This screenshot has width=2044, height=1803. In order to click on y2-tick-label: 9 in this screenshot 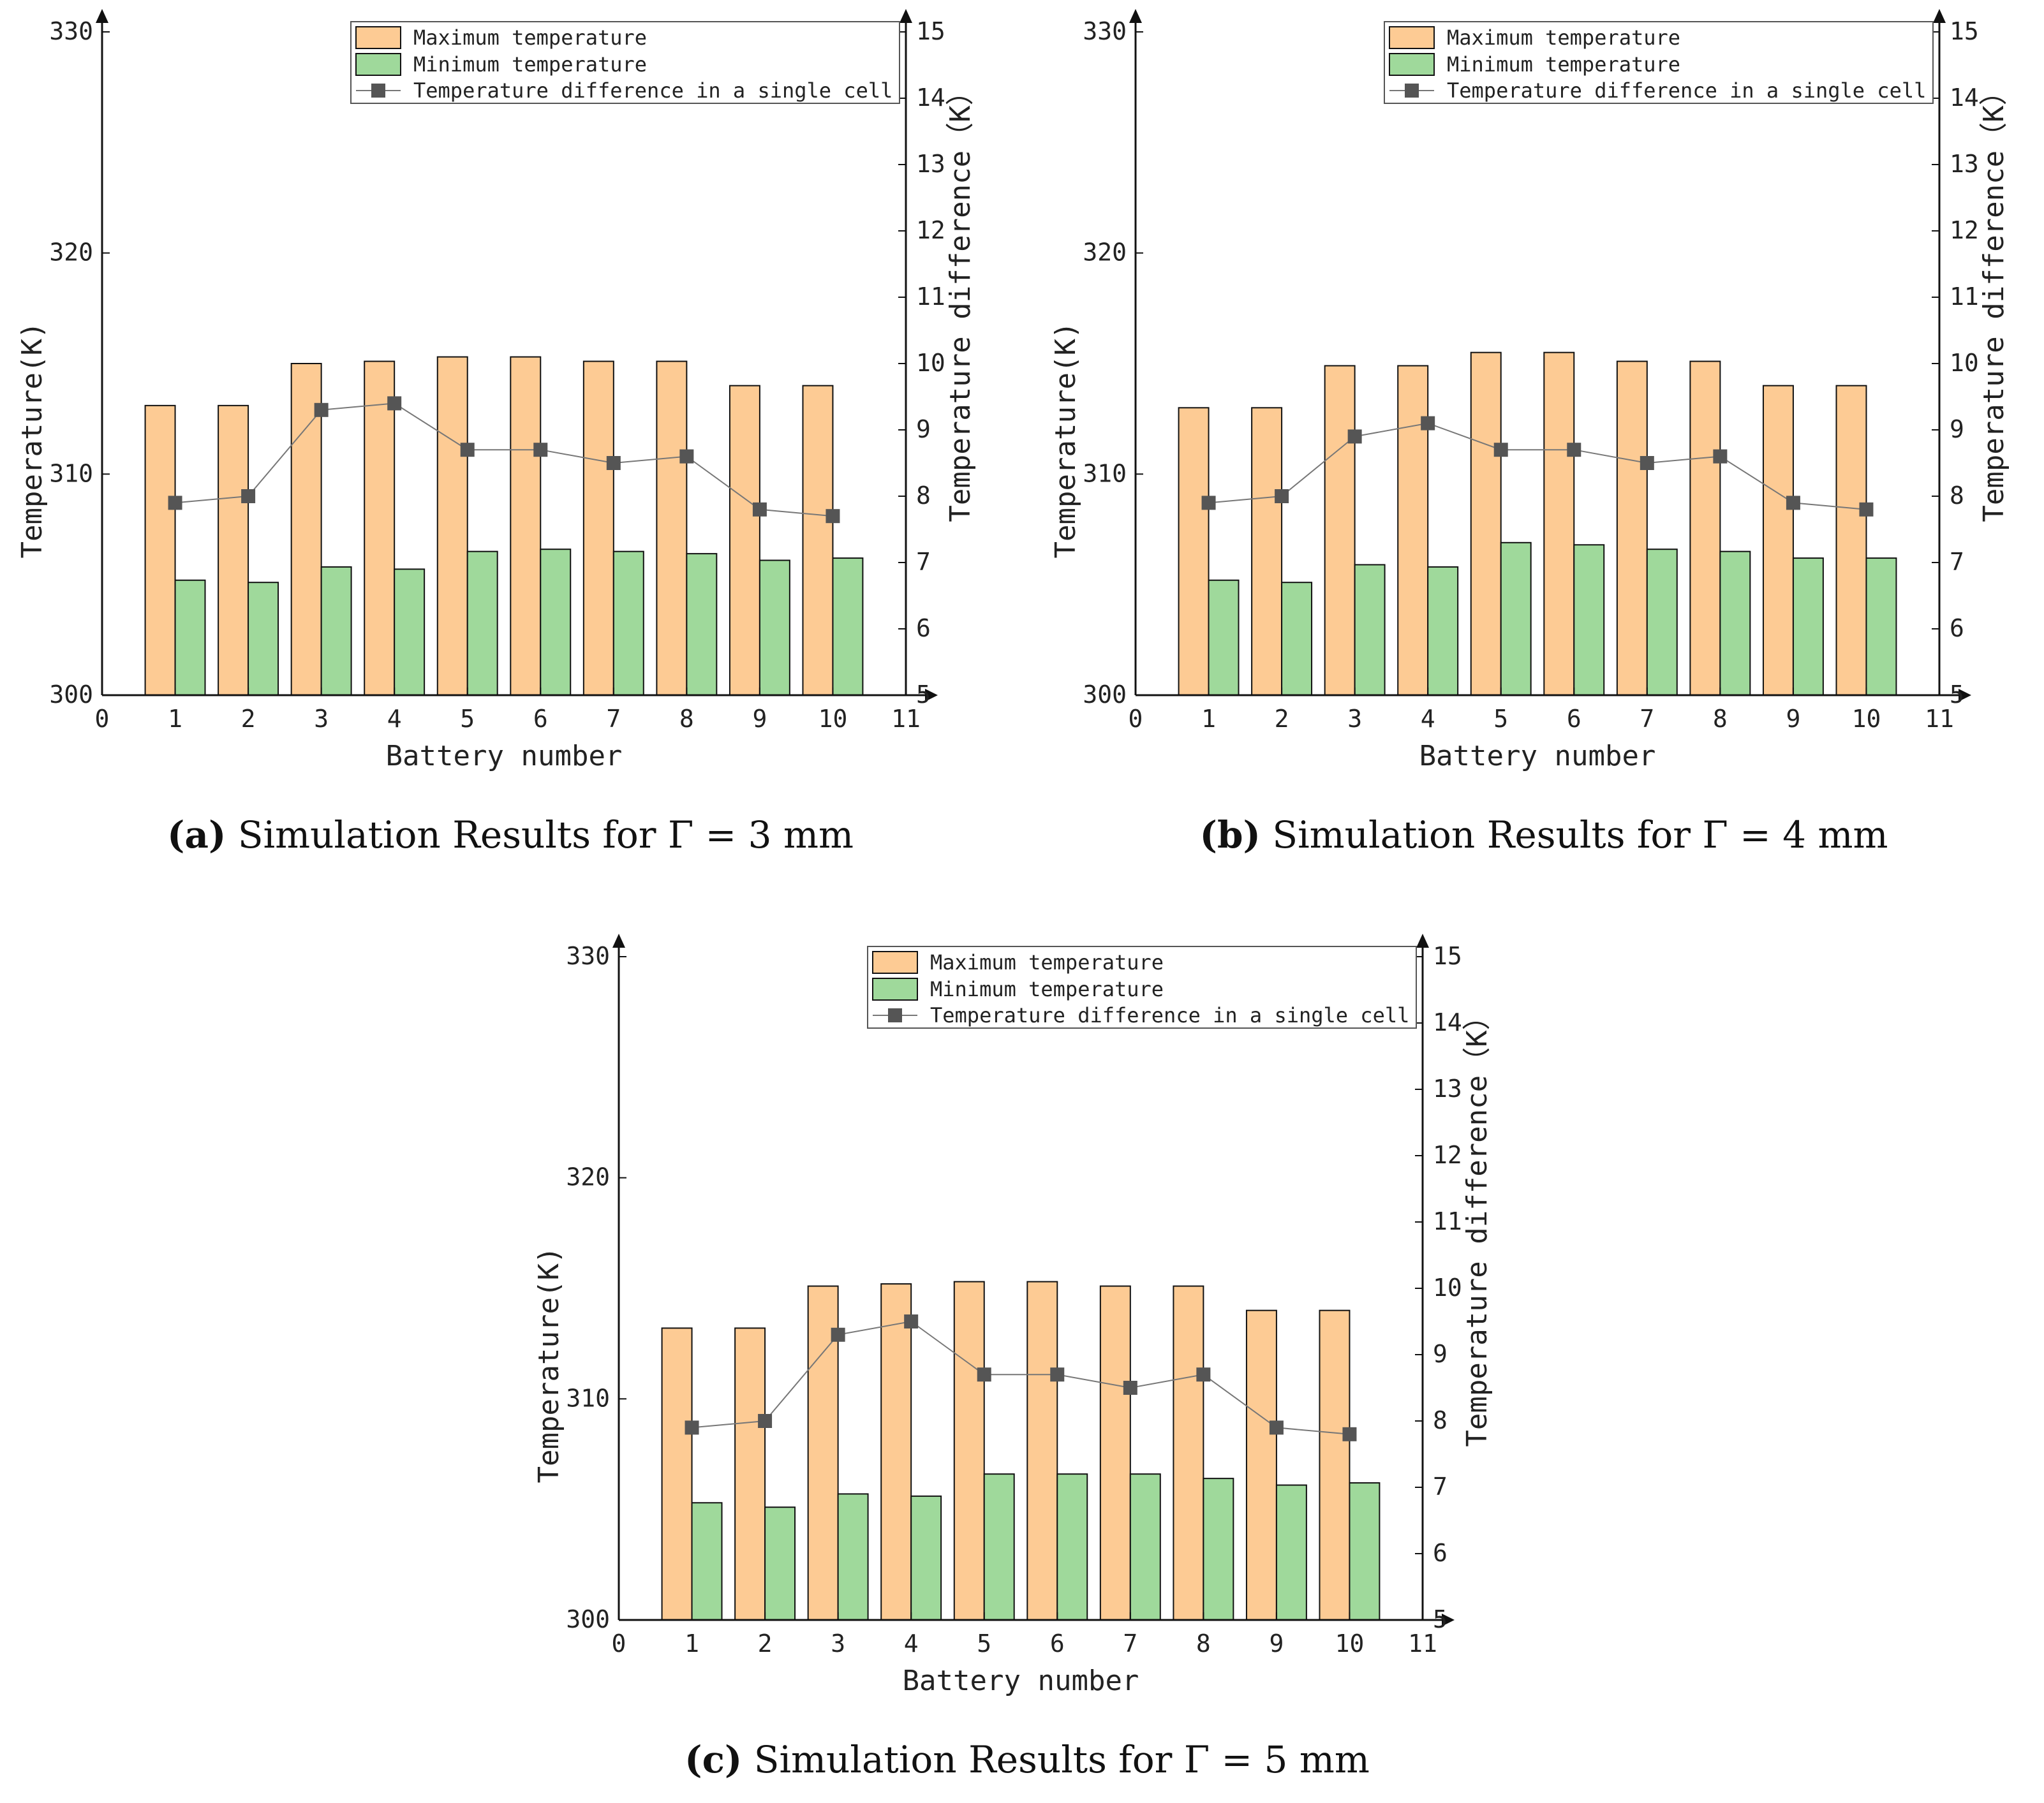, I will do `click(1440, 1354)`.